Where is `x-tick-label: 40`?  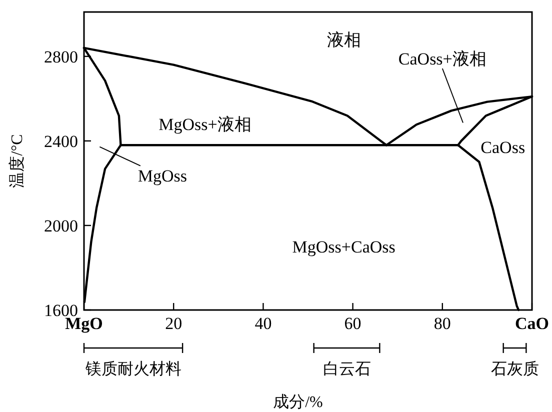 x-tick-label: 40 is located at coordinates (263, 323).